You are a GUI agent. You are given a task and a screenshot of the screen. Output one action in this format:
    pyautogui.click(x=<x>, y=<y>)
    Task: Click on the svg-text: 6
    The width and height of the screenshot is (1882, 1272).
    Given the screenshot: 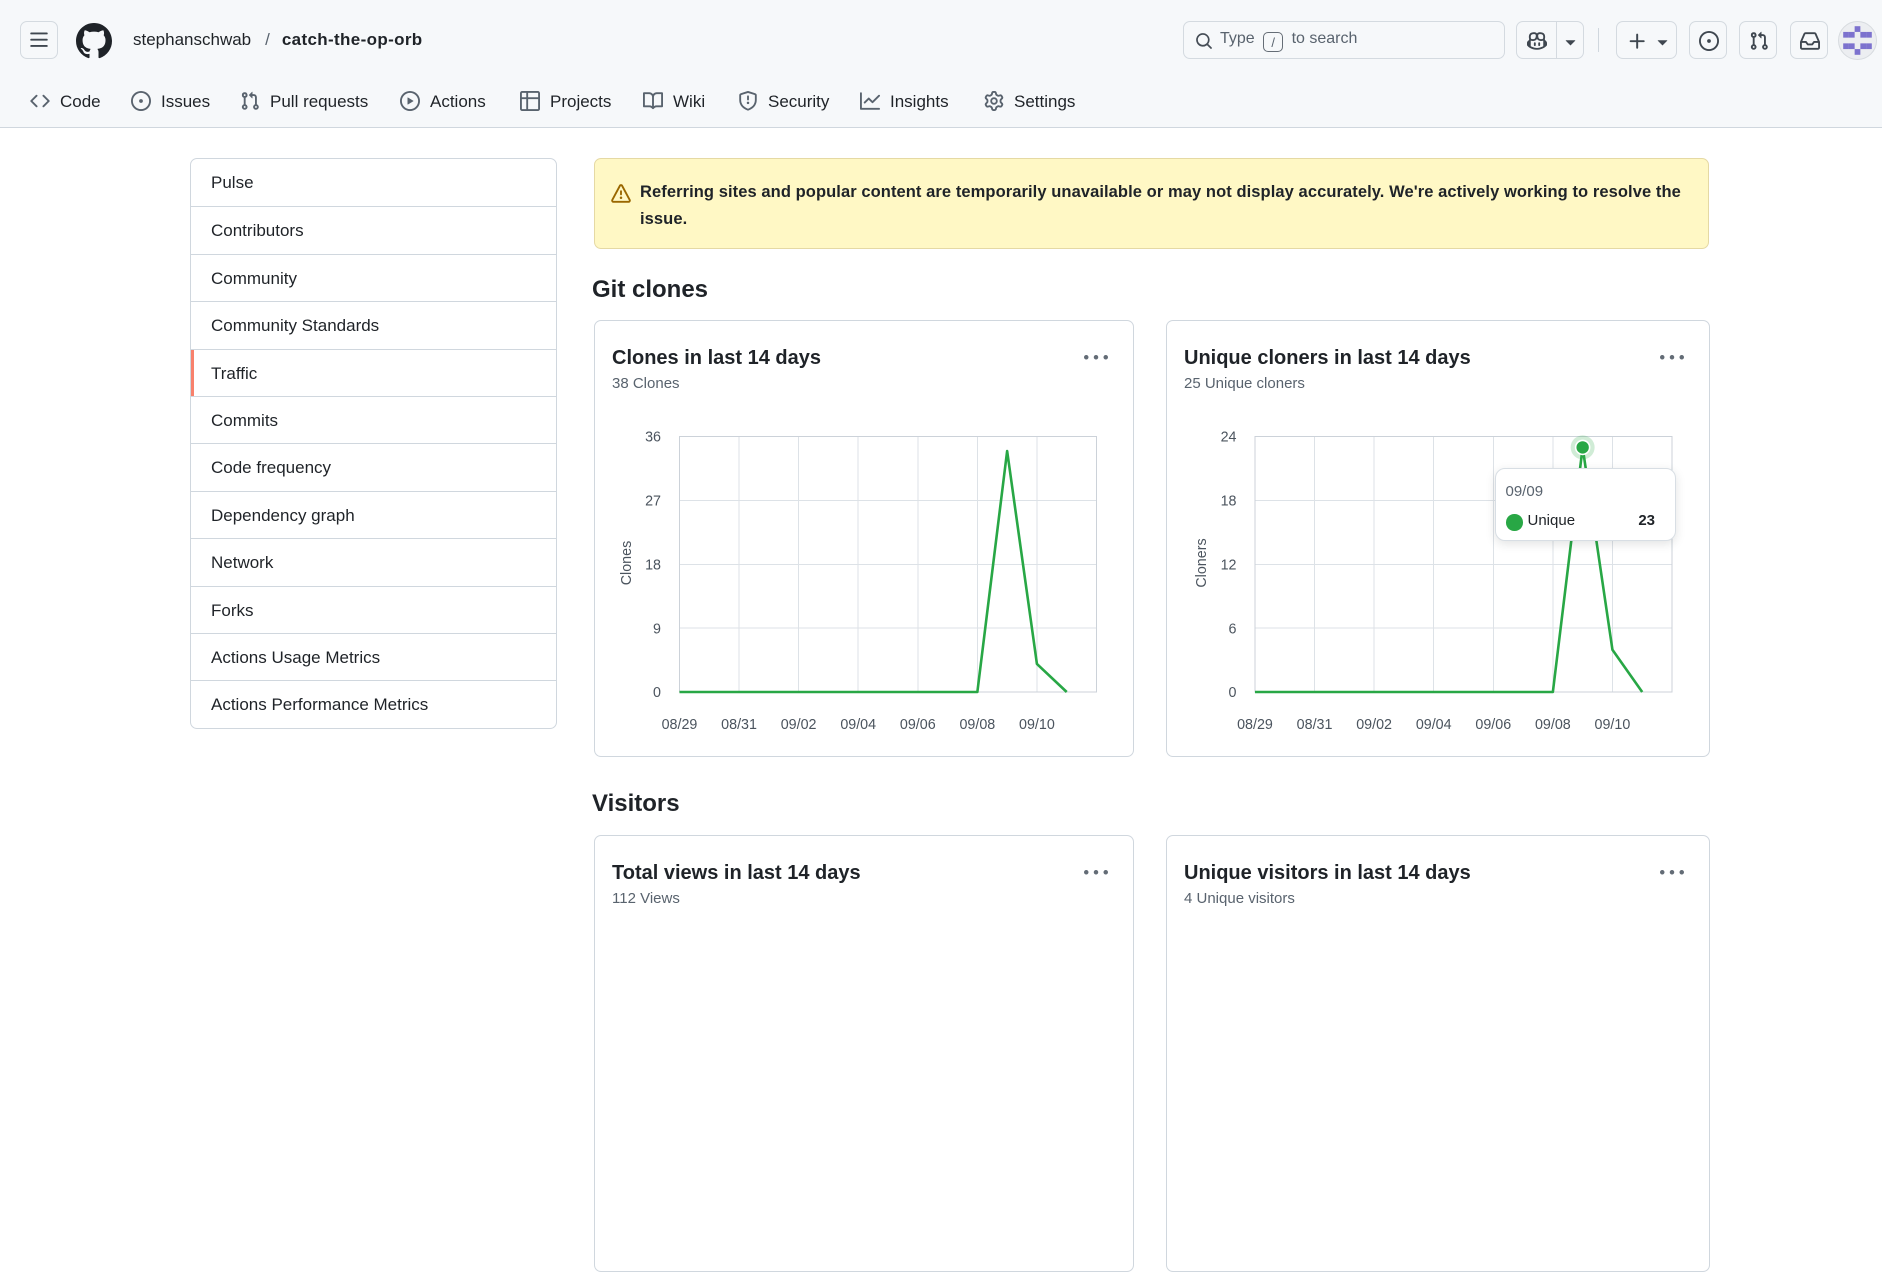 What is the action you would take?
    pyautogui.click(x=1233, y=629)
    